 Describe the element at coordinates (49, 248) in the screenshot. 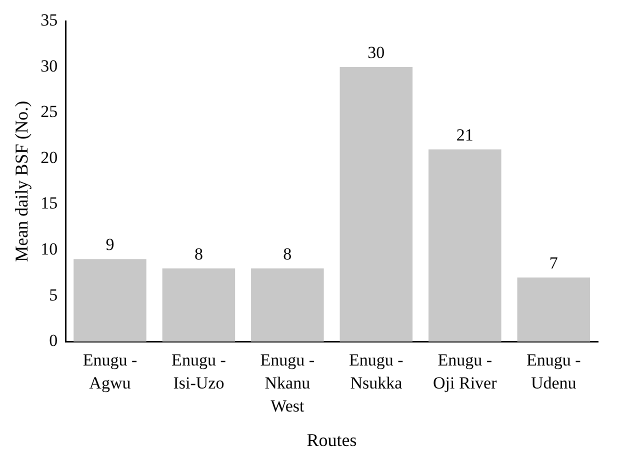

I see `y-tick-label: 10` at that location.